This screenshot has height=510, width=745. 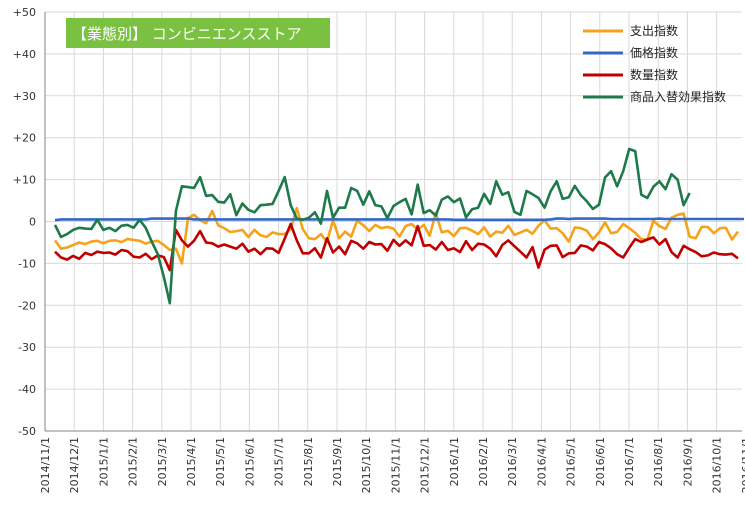 I want to click on y-tick-label: -30, so click(x=27, y=347).